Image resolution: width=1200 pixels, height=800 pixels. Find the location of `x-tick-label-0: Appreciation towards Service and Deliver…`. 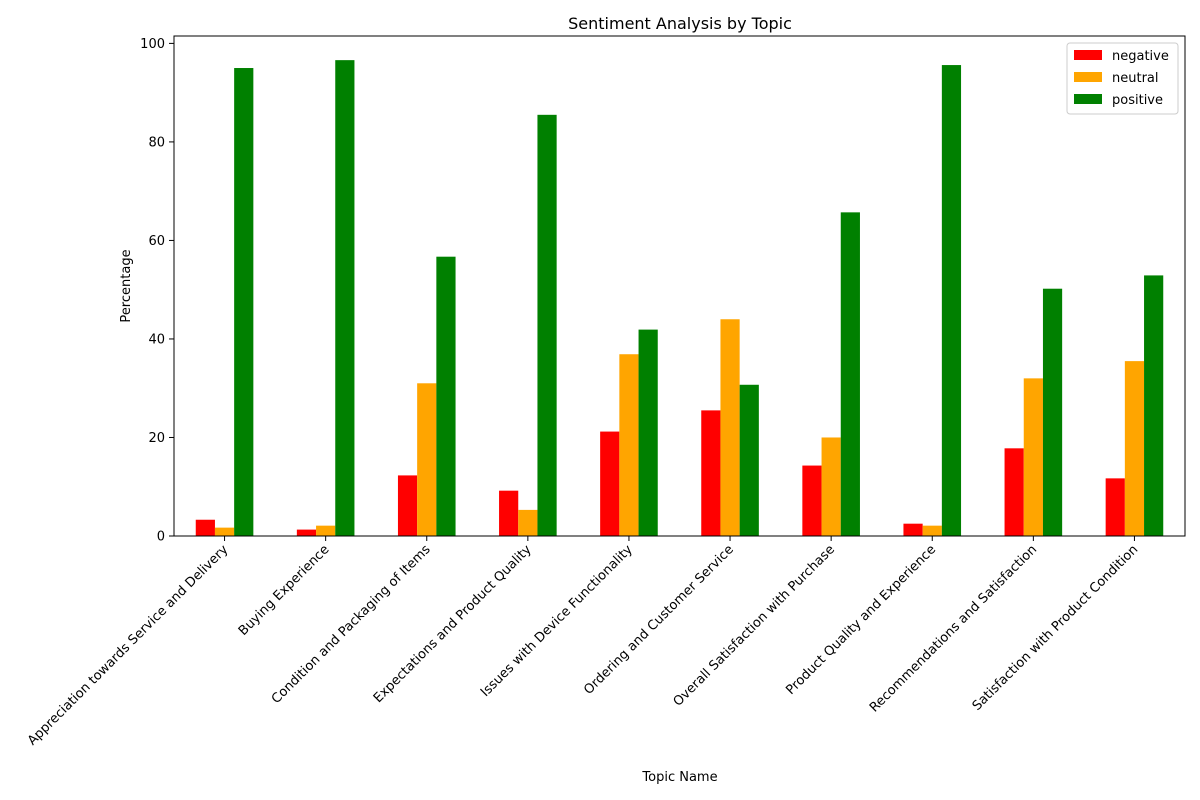

x-tick-label-0: Appreciation towards Service and Deliver… is located at coordinates (128, 645).